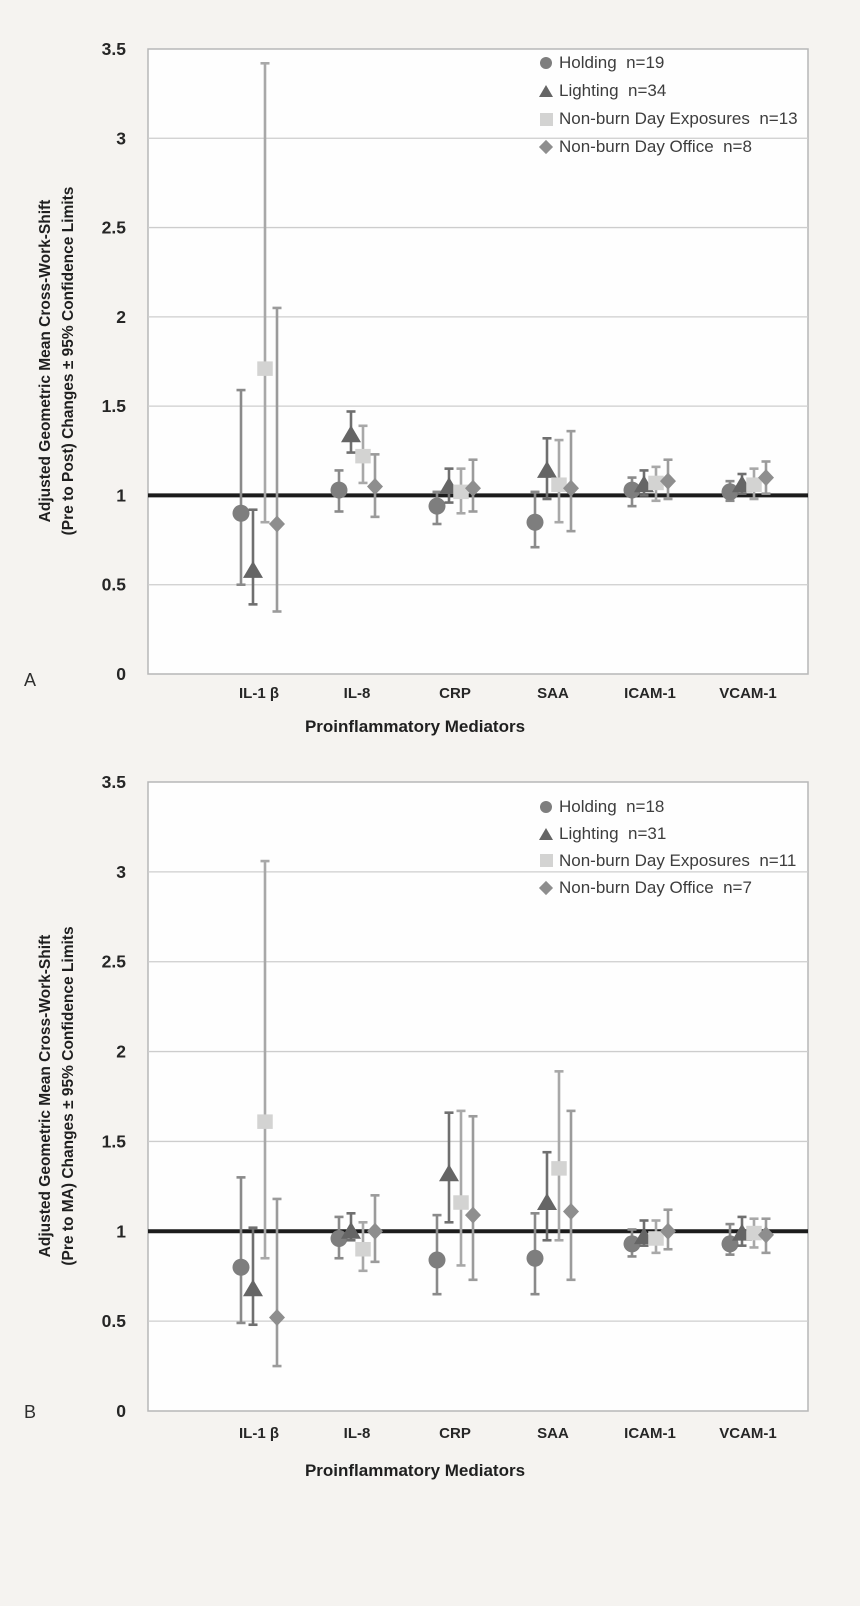 The image size is (860, 1606). I want to click on panel-a-y-tick-1.5: 1.5, so click(114, 406).